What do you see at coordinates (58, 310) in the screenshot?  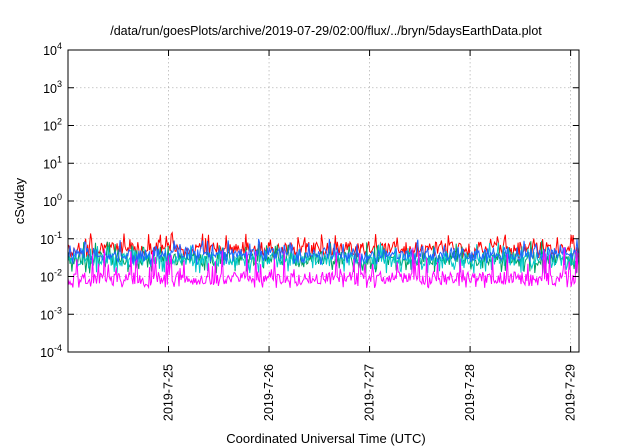 I see `y-tick-exponent: -3` at bounding box center [58, 310].